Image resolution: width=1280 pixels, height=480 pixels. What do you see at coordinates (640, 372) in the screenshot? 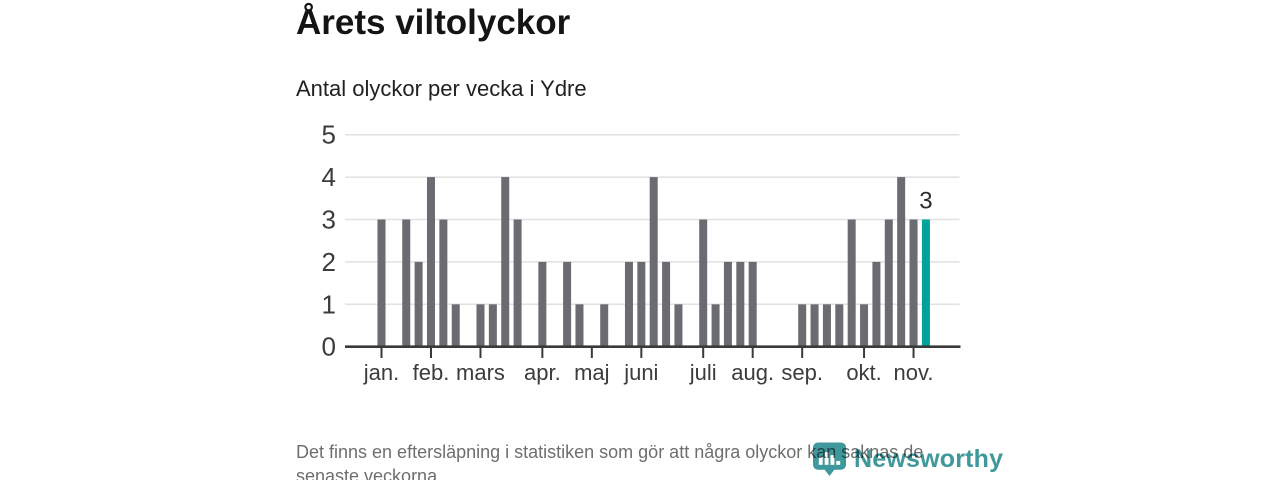
I see `x-axis-label-juni: juni` at bounding box center [640, 372].